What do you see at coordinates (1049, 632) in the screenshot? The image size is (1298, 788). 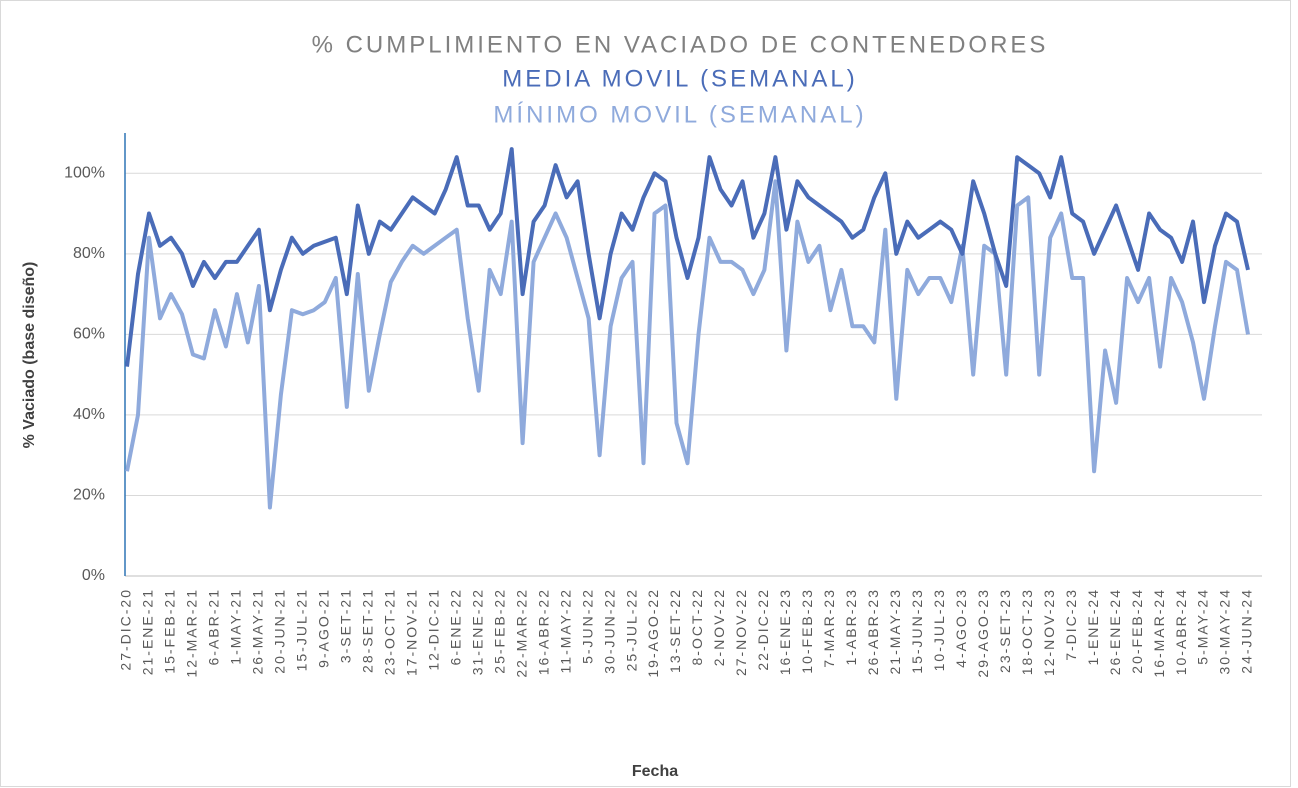 I see `x-tick-label: 12-NOV-23` at bounding box center [1049, 632].